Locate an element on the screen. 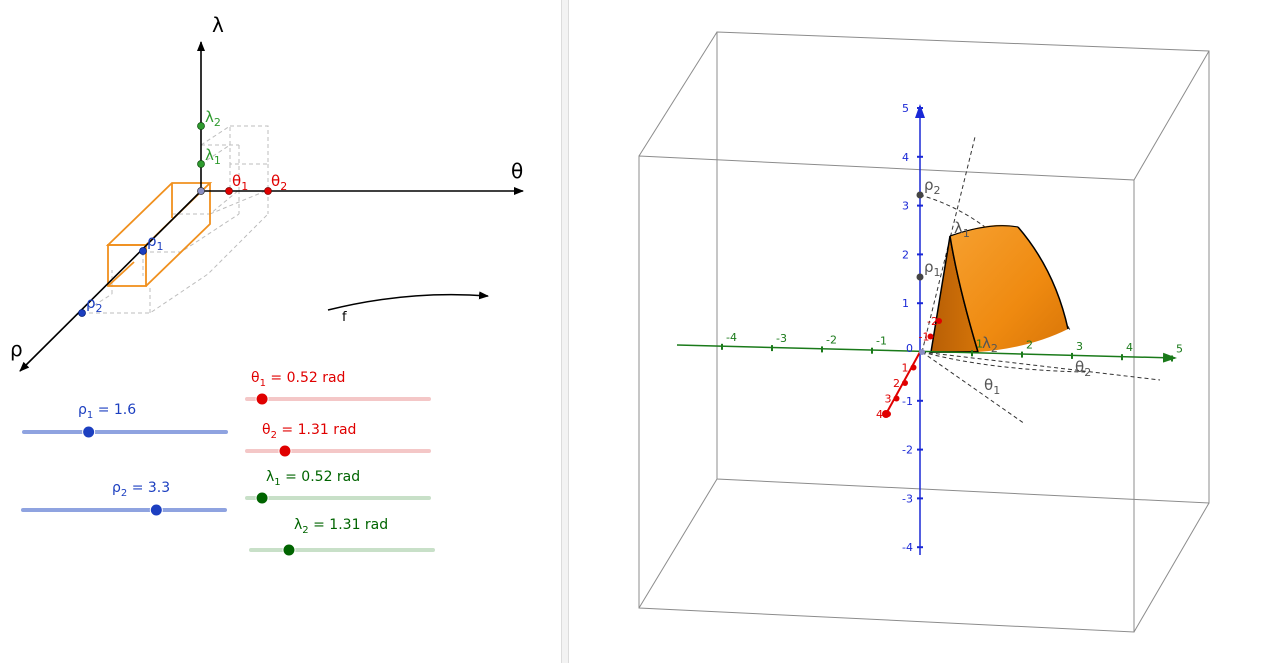  slider-rho2: ρ2 = 3.3 is located at coordinates (124, 498).